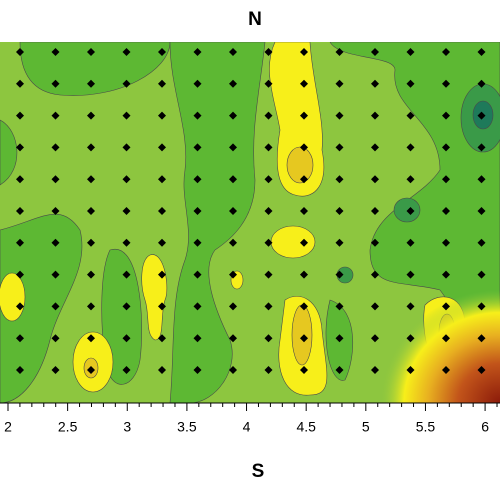 This screenshot has width=500, height=500. Describe the element at coordinates (68, 427) in the screenshot. I see `x-tick-label: 2.5` at that location.